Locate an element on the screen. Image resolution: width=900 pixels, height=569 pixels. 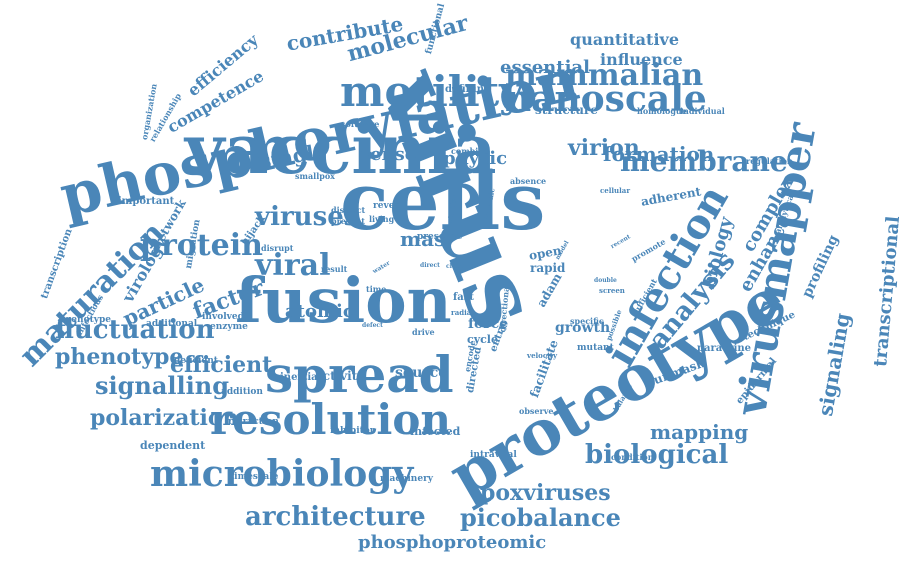
cloud-word: mutant is located at coordinates (595, 347).